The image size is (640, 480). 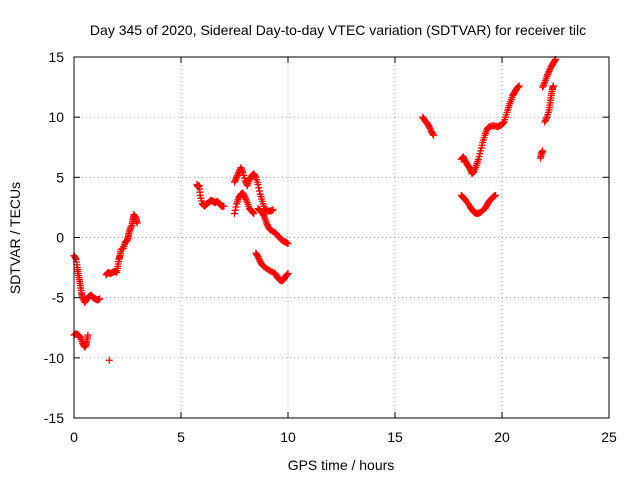 What do you see at coordinates (56, 57) in the screenshot?
I see `y-tick-label: 15` at bounding box center [56, 57].